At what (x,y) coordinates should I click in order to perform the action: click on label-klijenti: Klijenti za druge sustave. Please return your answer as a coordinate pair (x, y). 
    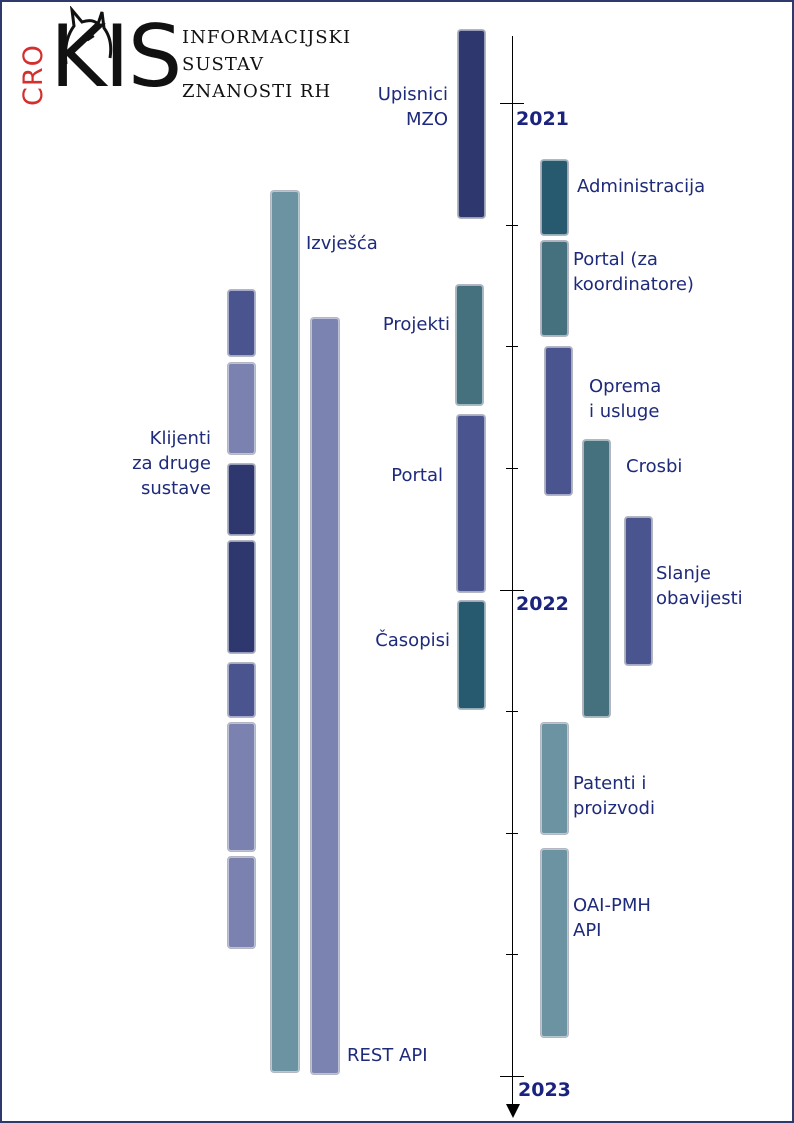
    Looking at the image, I should click on (171, 463).